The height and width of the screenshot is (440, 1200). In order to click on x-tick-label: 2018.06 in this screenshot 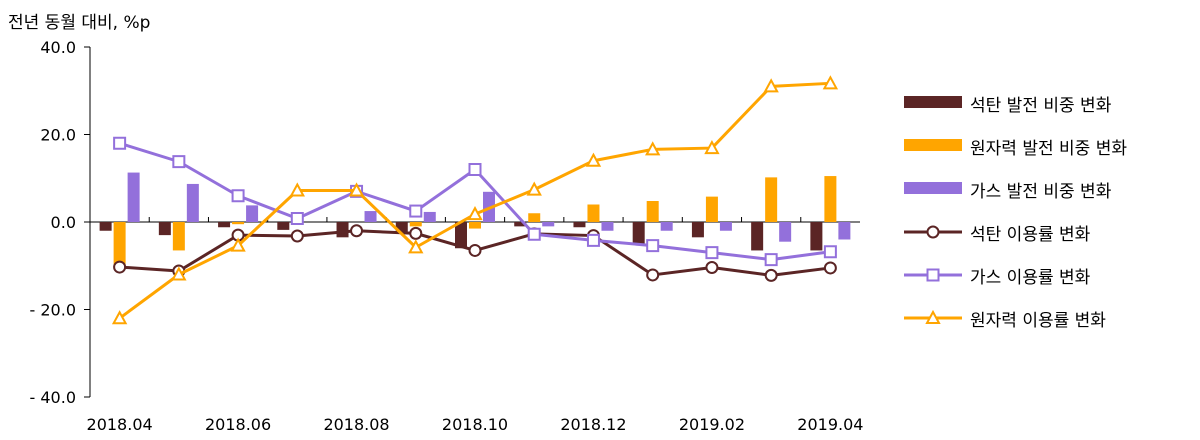, I will do `click(238, 424)`.